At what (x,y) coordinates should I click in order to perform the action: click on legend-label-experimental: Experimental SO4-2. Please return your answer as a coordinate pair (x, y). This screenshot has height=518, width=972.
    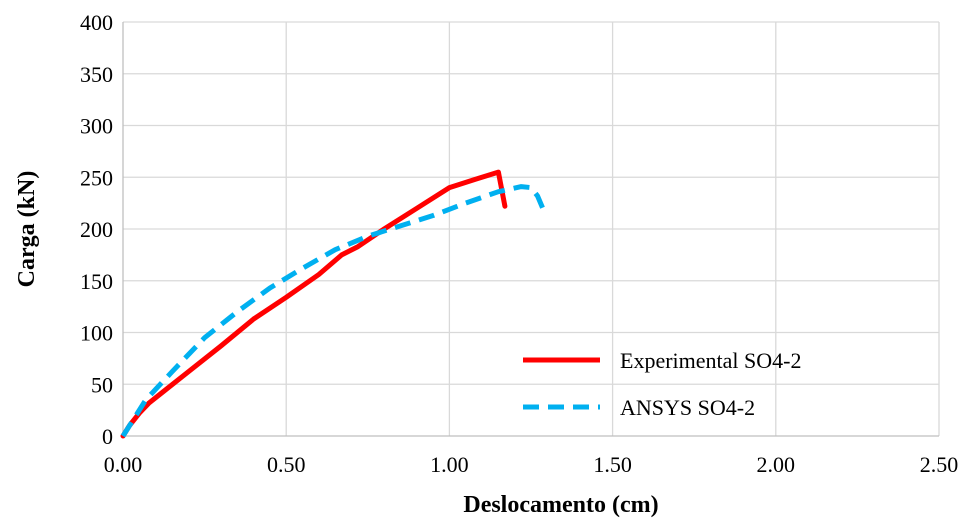
    Looking at the image, I should click on (710, 360).